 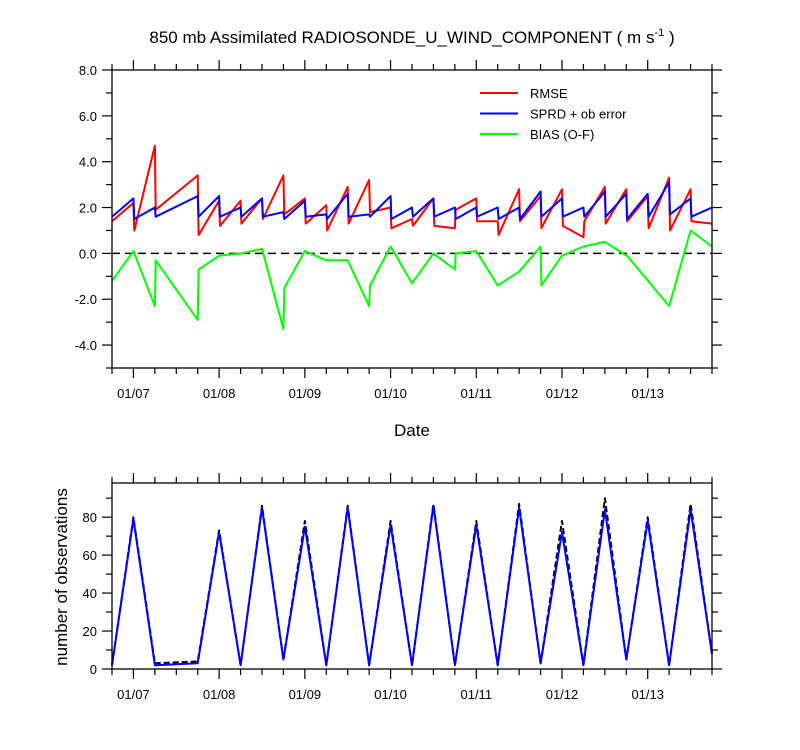 I want to click on y-tick-label: -4.0, so click(x=86, y=345).